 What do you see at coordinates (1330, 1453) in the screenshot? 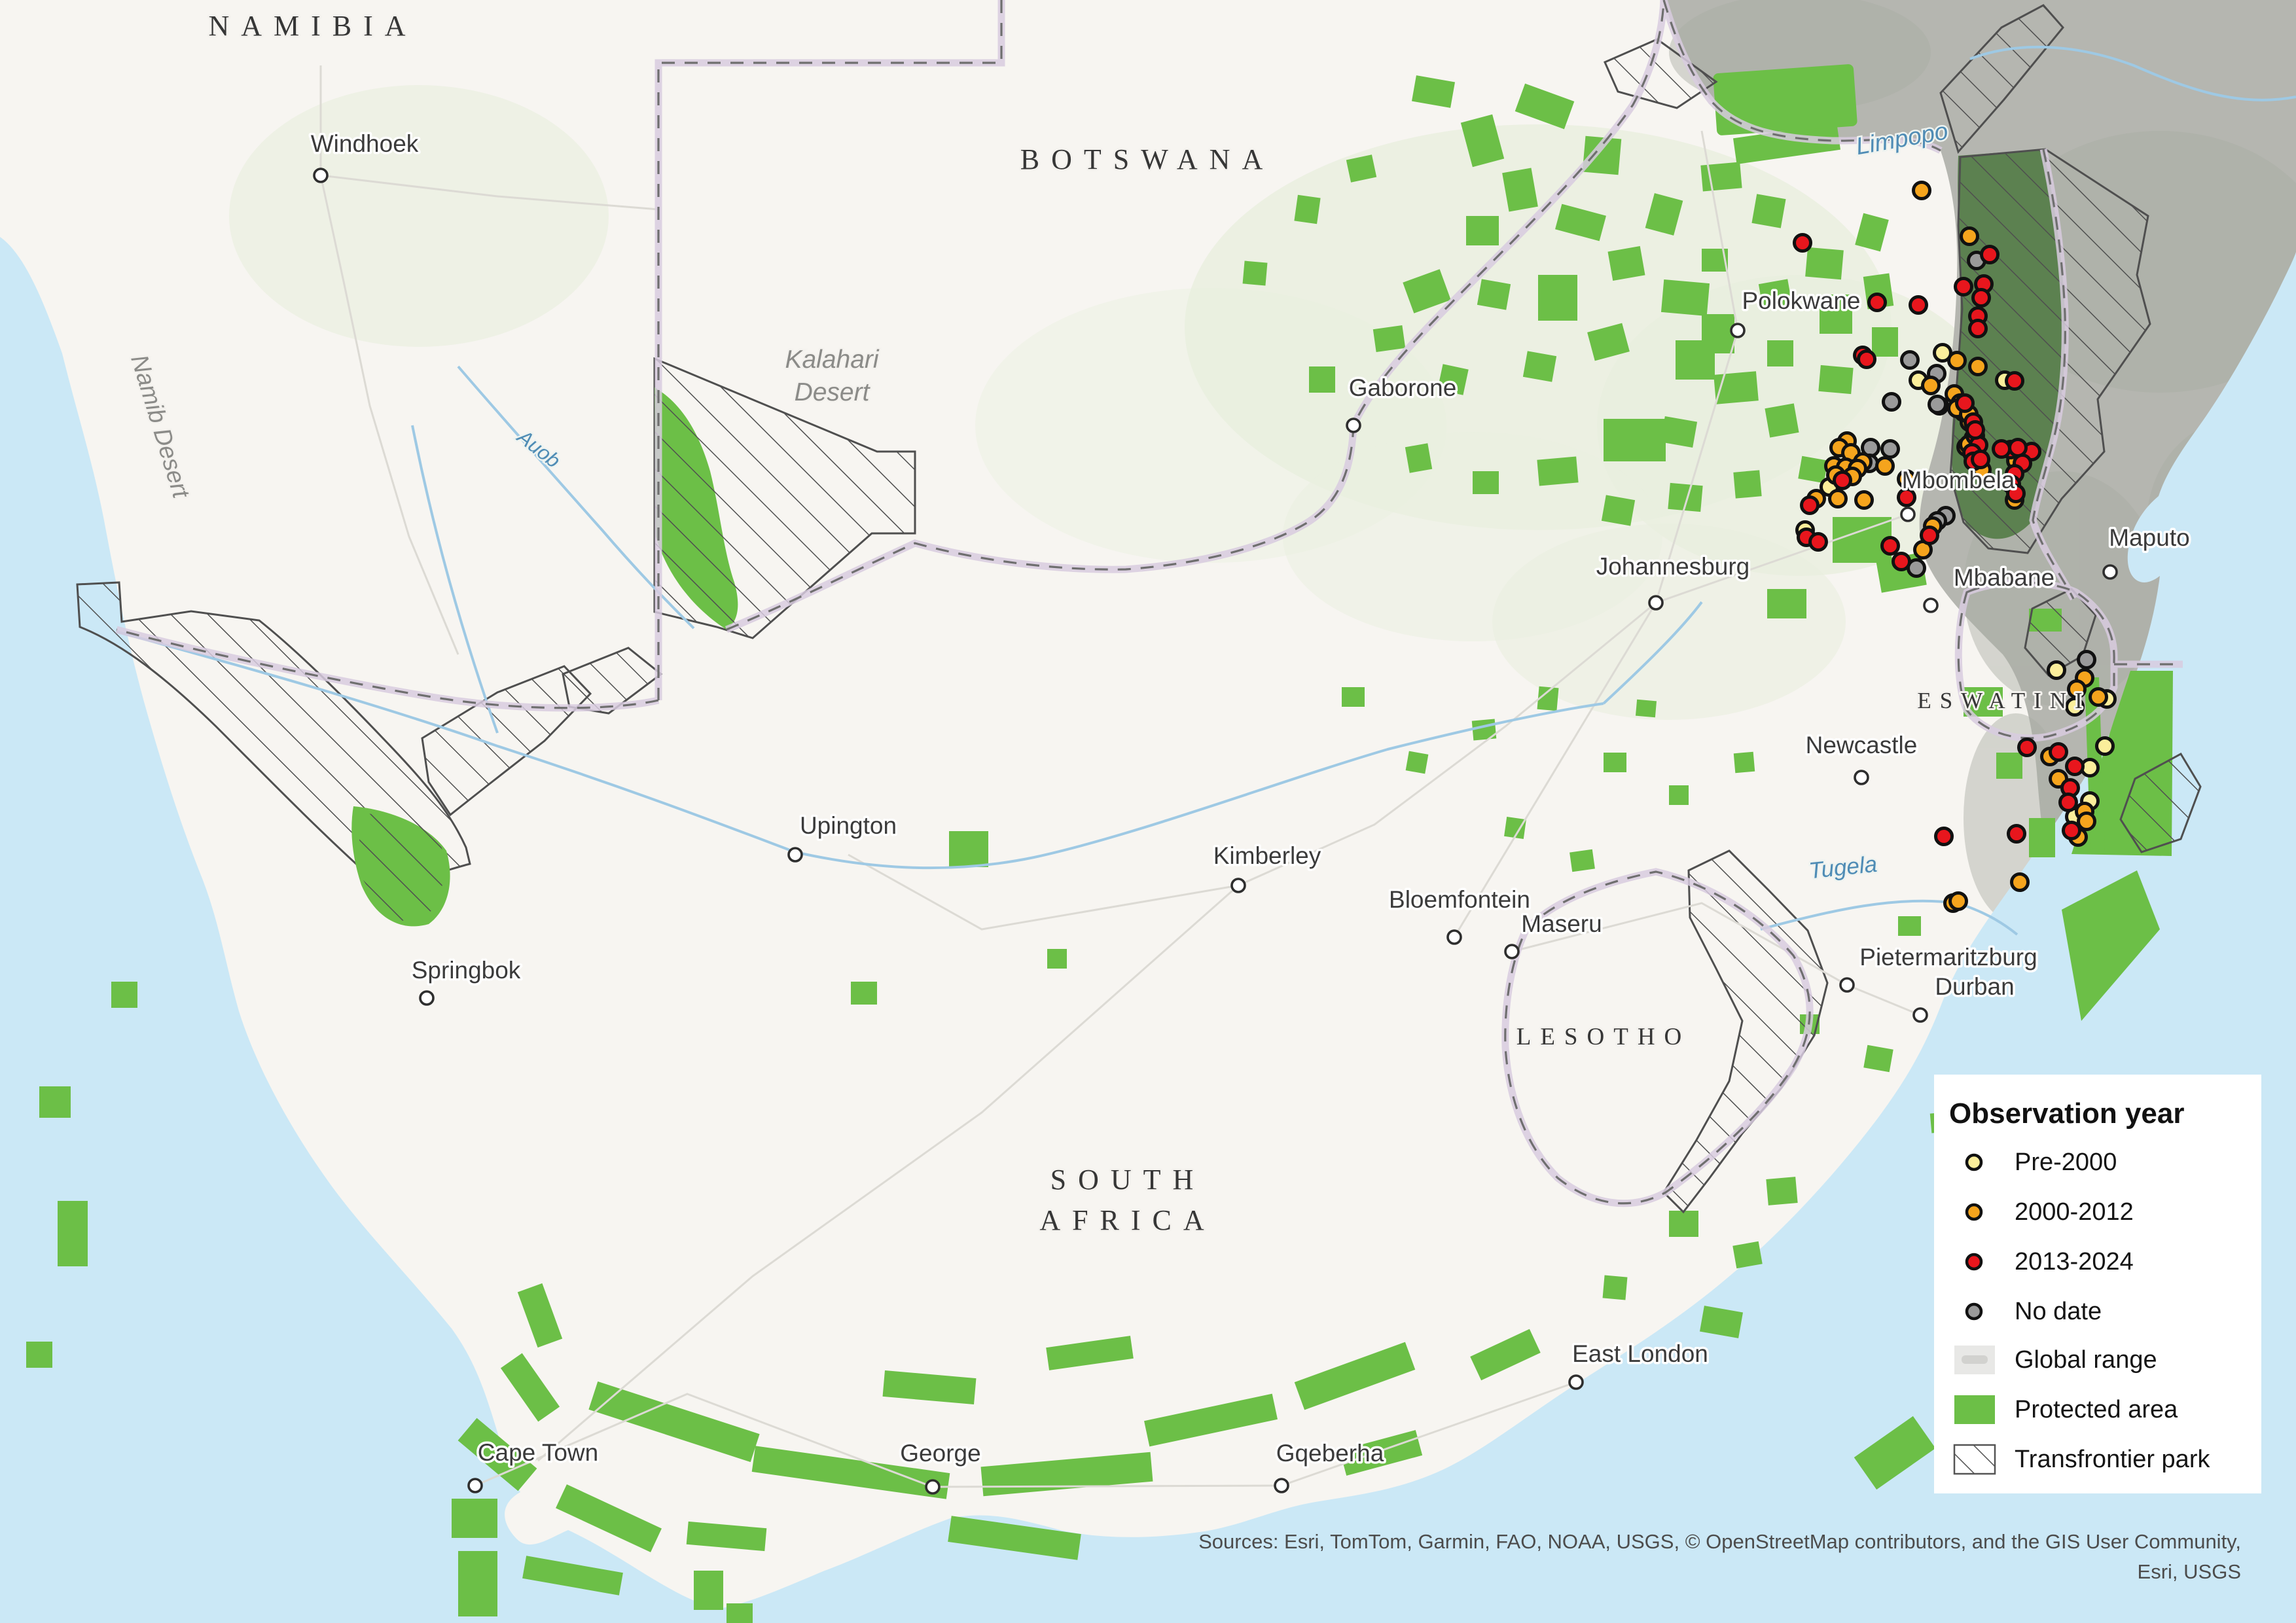
I see `city-label: Gqeberha` at bounding box center [1330, 1453].